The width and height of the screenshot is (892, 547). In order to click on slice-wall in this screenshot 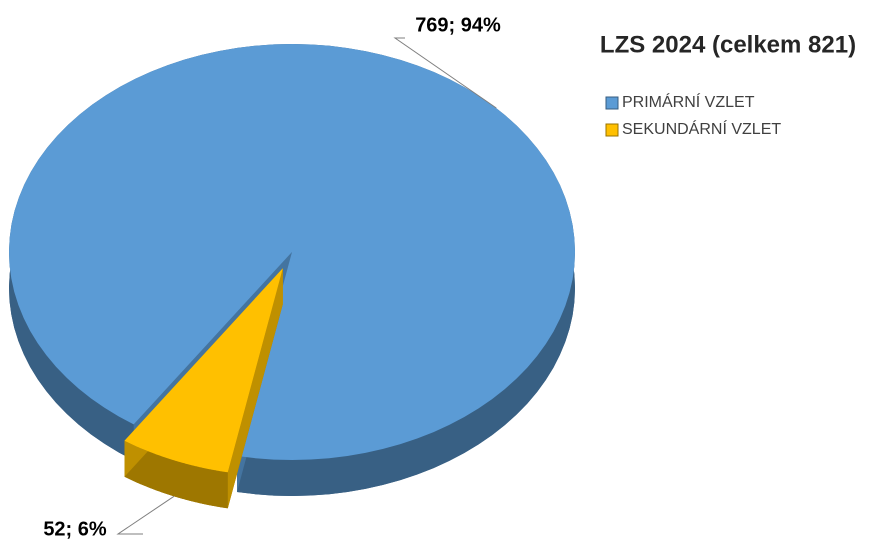, I will do `click(176, 474)`.